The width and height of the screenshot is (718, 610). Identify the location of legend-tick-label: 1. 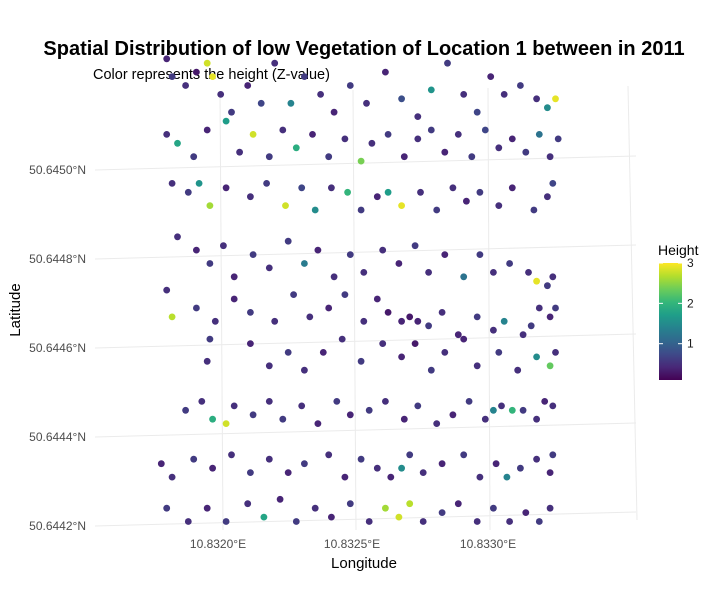
(690, 344).